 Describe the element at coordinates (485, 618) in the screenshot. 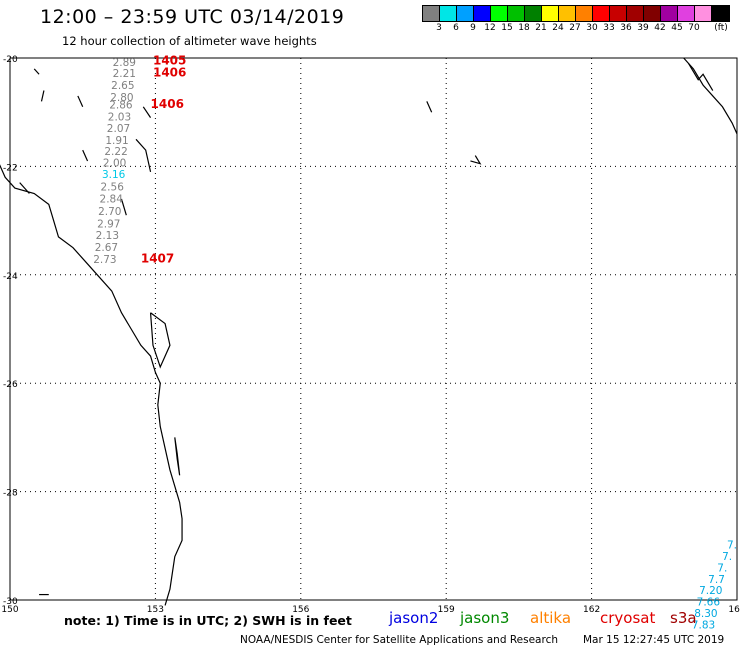

I see `satellite-jason3: jason3` at that location.